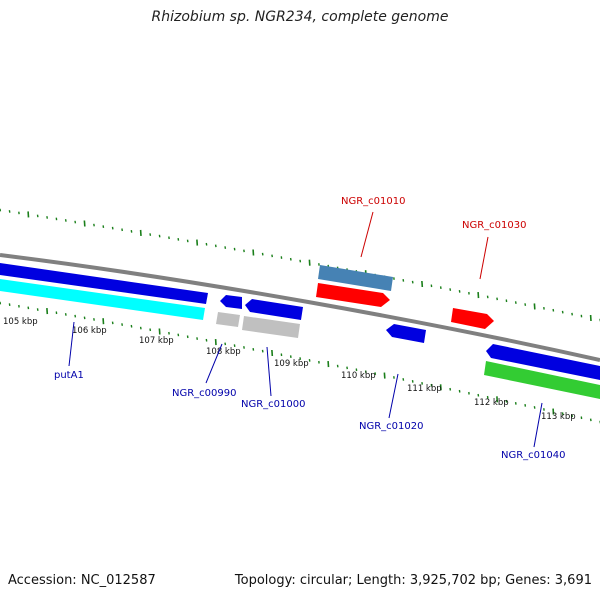  Describe the element at coordinates (558, 417) in the screenshot. I see `ruler-label: 113 kbp` at that location.